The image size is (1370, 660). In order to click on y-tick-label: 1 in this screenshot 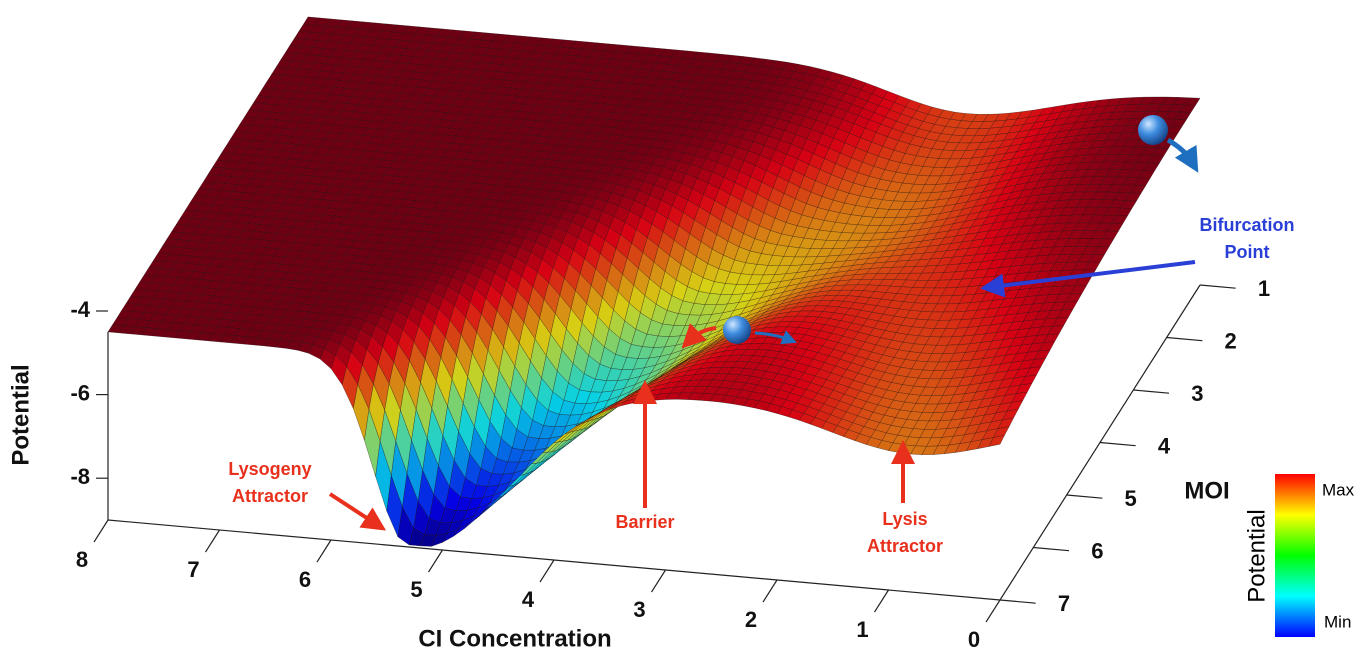, I will do `click(1264, 288)`.